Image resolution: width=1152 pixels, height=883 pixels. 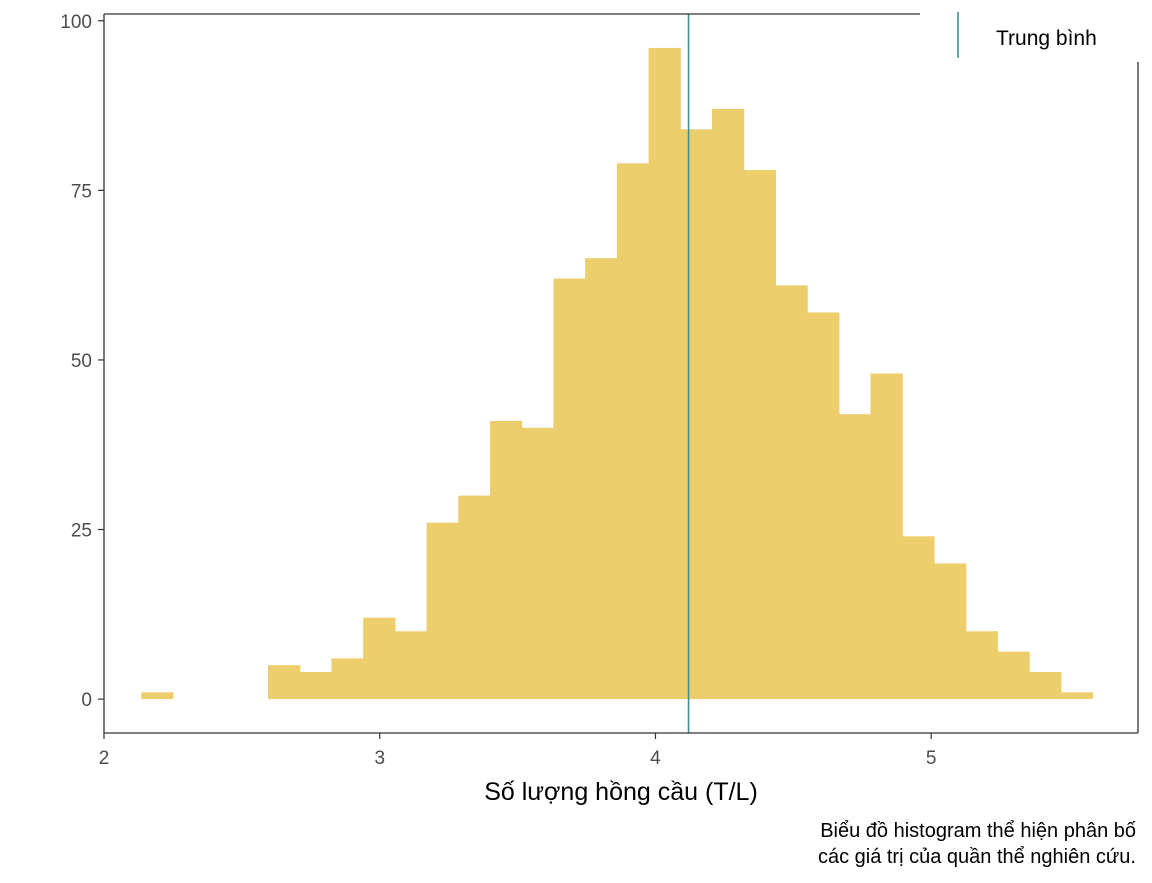 I want to click on caption-line-1: Biểu đồ histogram thể hiện phân bố, so click(x=978, y=831).